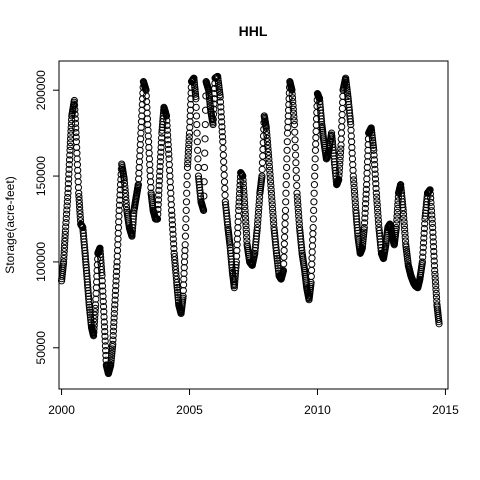  Describe the element at coordinates (317, 410) in the screenshot. I see `x-tick-label: 2010` at that location.